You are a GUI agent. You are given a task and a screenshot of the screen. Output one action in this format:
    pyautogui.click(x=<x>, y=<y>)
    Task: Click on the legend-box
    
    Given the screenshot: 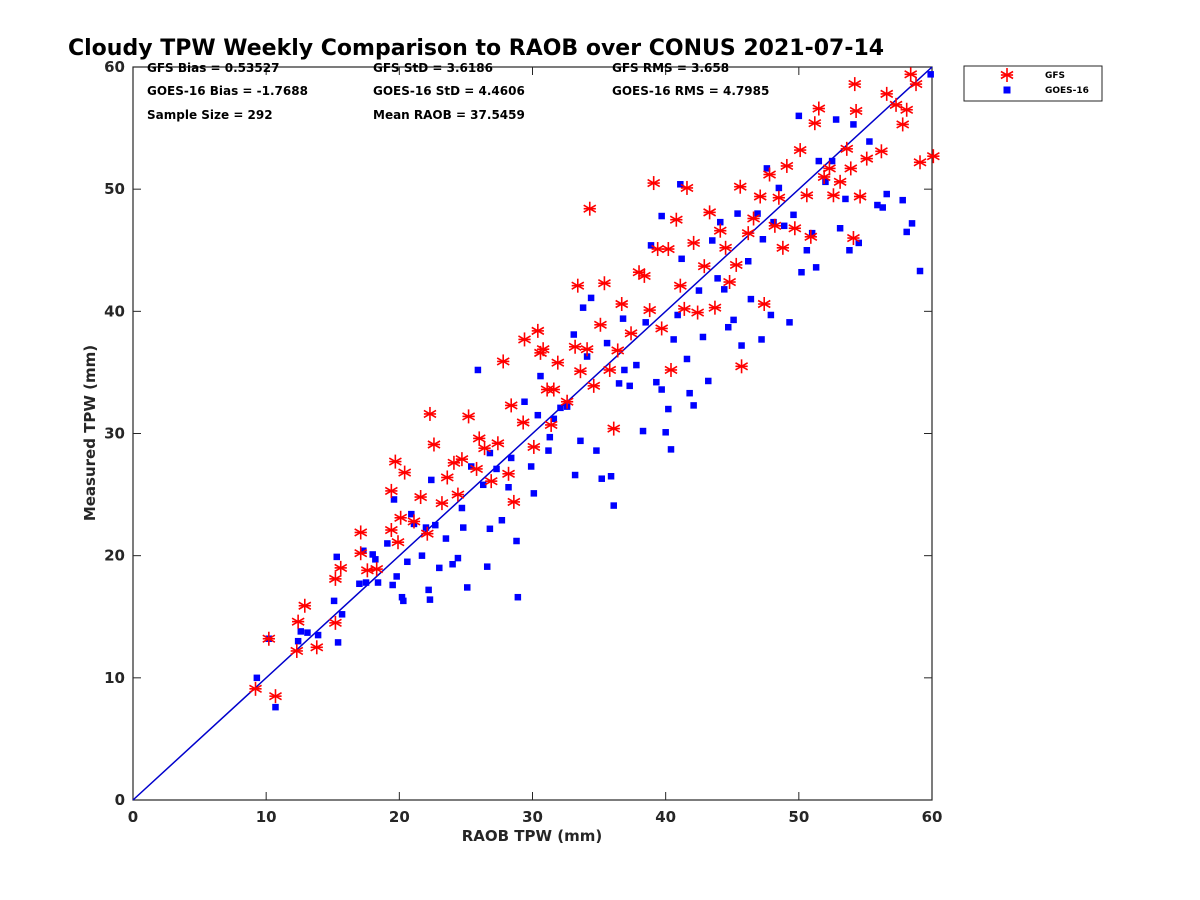 What is the action you would take?
    pyautogui.click(x=1033, y=83)
    